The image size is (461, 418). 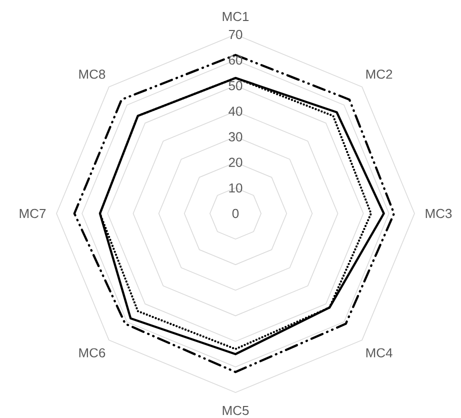 I want to click on spoke-label: MC1, so click(x=235, y=17).